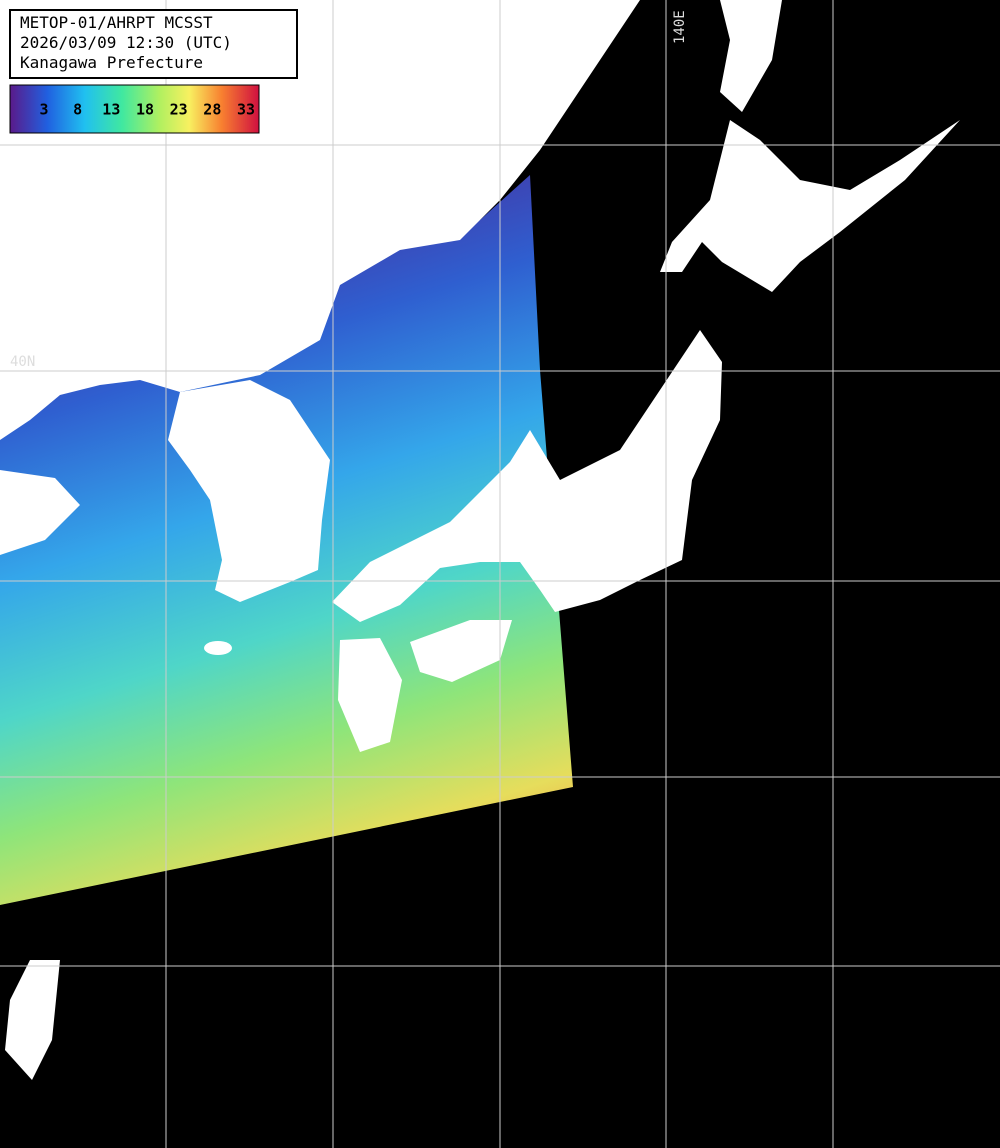 The image size is (1000, 1148). What do you see at coordinates (680, 27) in the screenshot?
I see `longitude-label: 140E` at bounding box center [680, 27].